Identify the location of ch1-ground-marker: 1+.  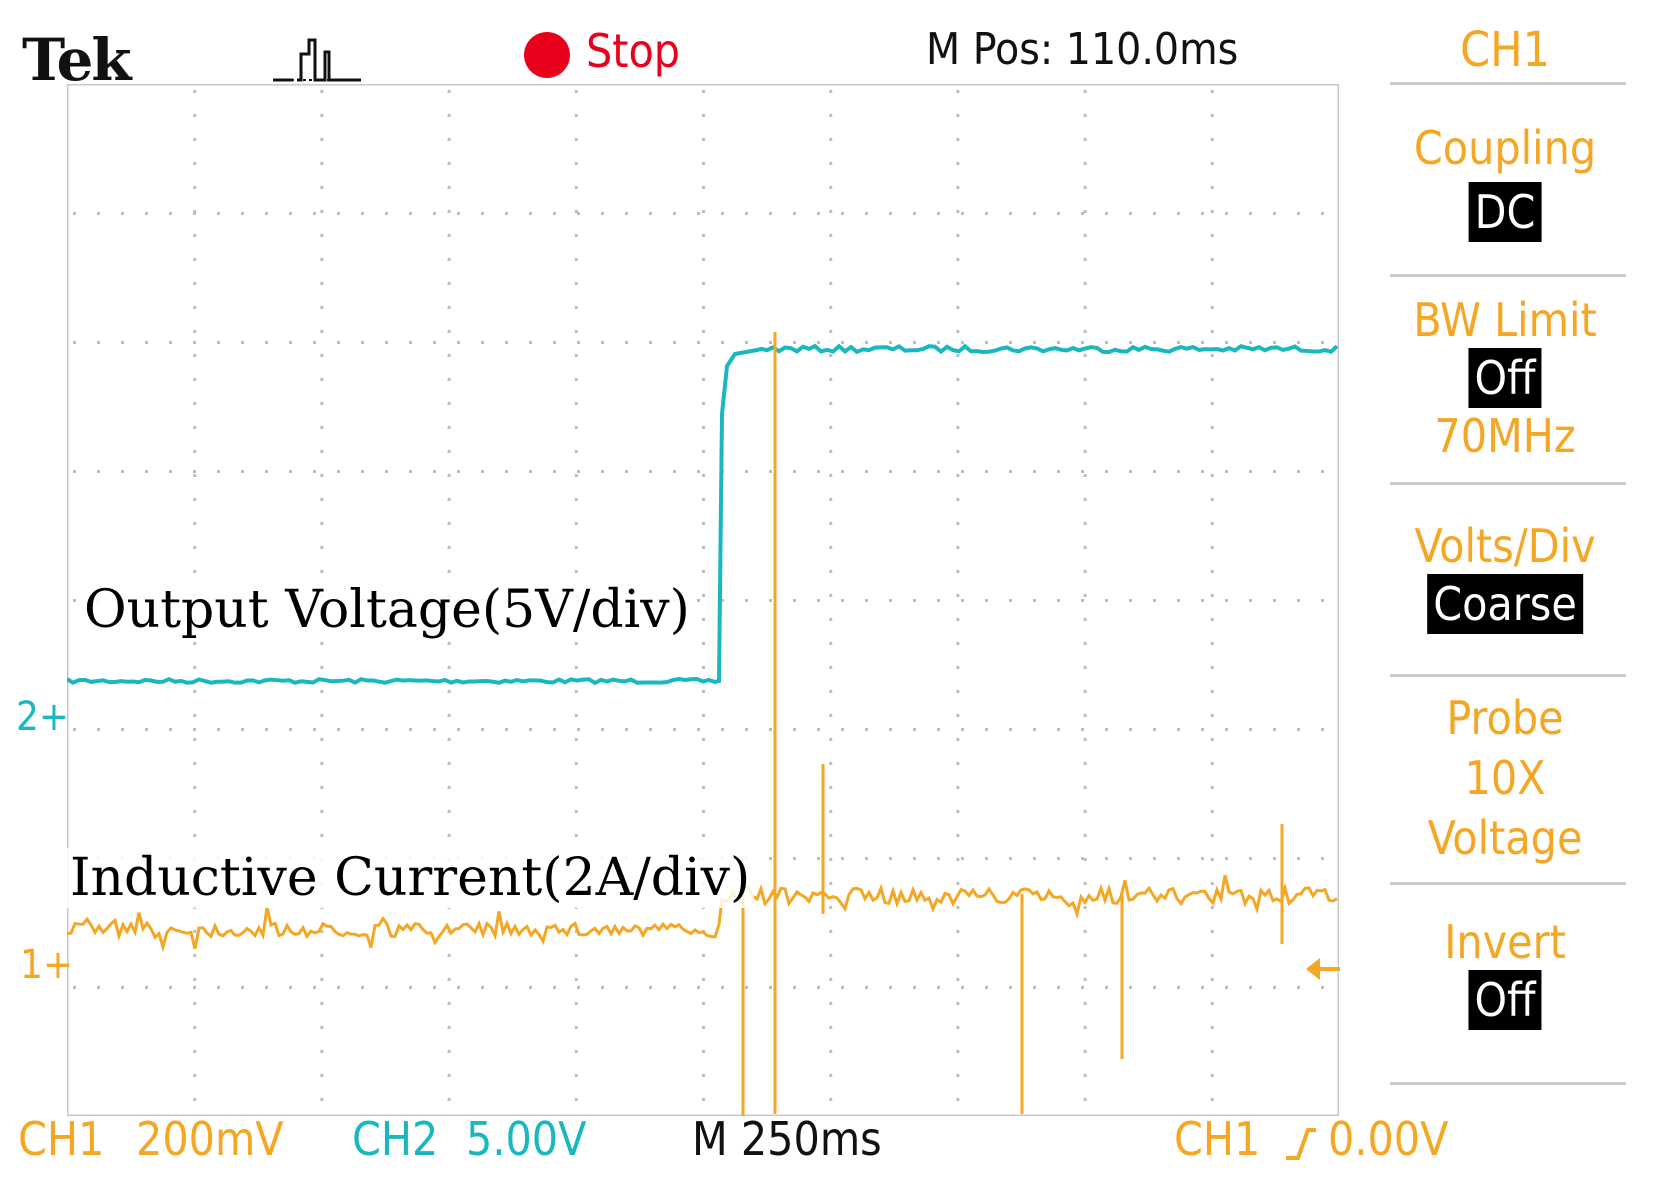
(47, 965).